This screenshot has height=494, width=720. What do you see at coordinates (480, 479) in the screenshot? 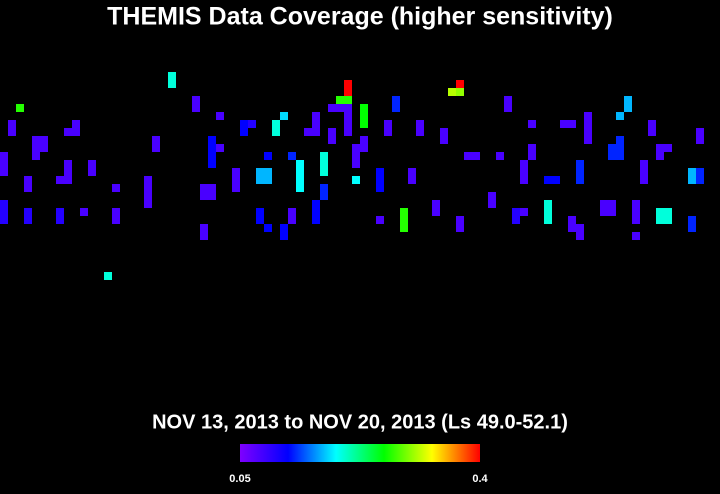
I see `colorbar-tick-label: 0.4` at bounding box center [480, 479].